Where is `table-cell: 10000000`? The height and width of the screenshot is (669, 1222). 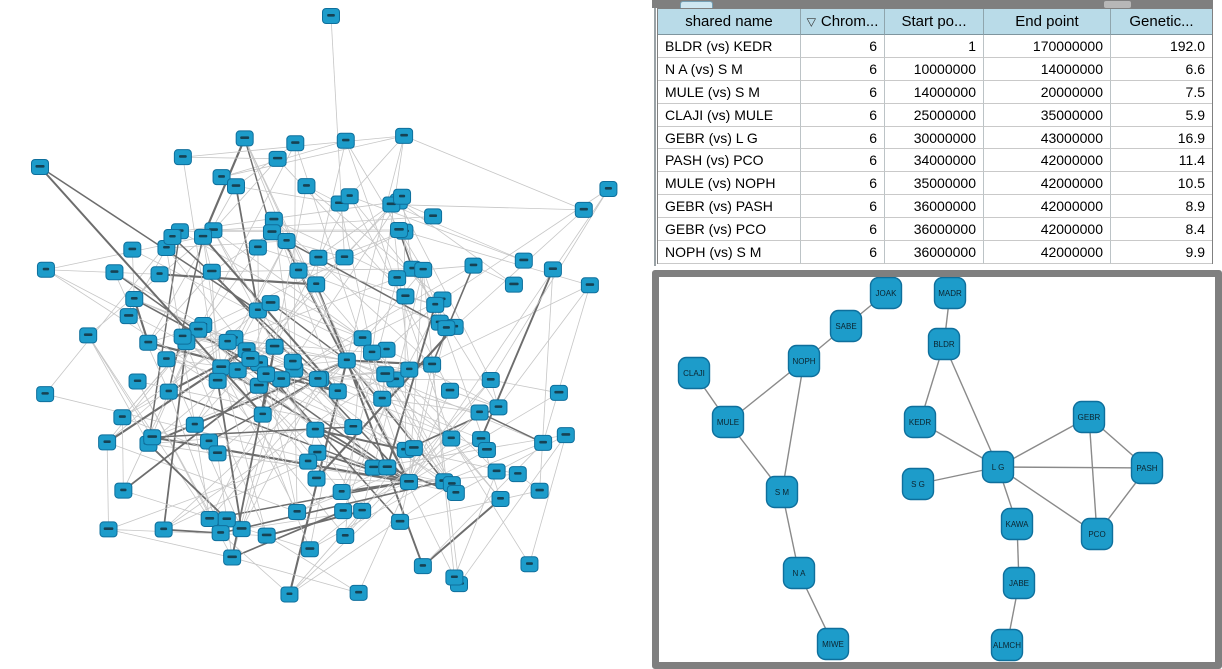
table-cell: 10000000 is located at coordinates (934, 69).